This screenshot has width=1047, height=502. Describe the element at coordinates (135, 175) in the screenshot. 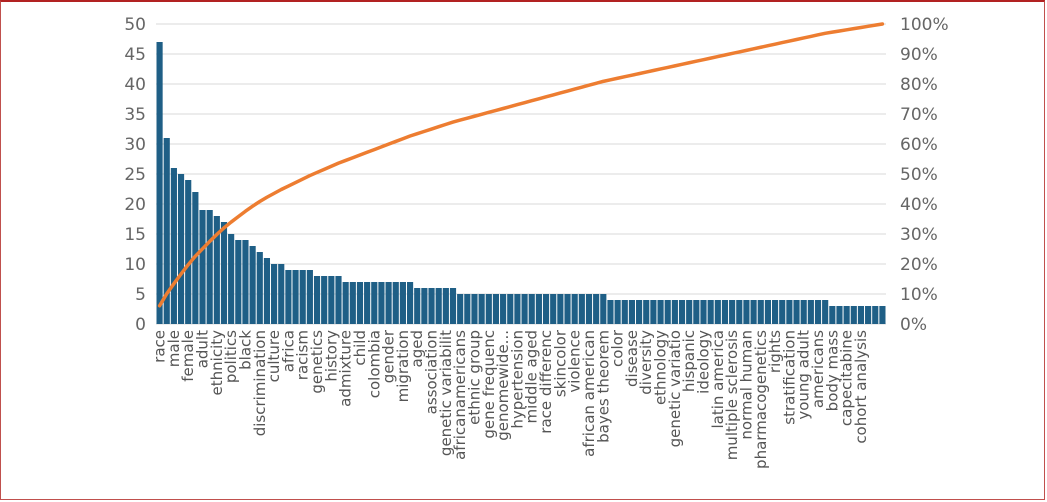

I see `y-tick-label: 25` at that location.